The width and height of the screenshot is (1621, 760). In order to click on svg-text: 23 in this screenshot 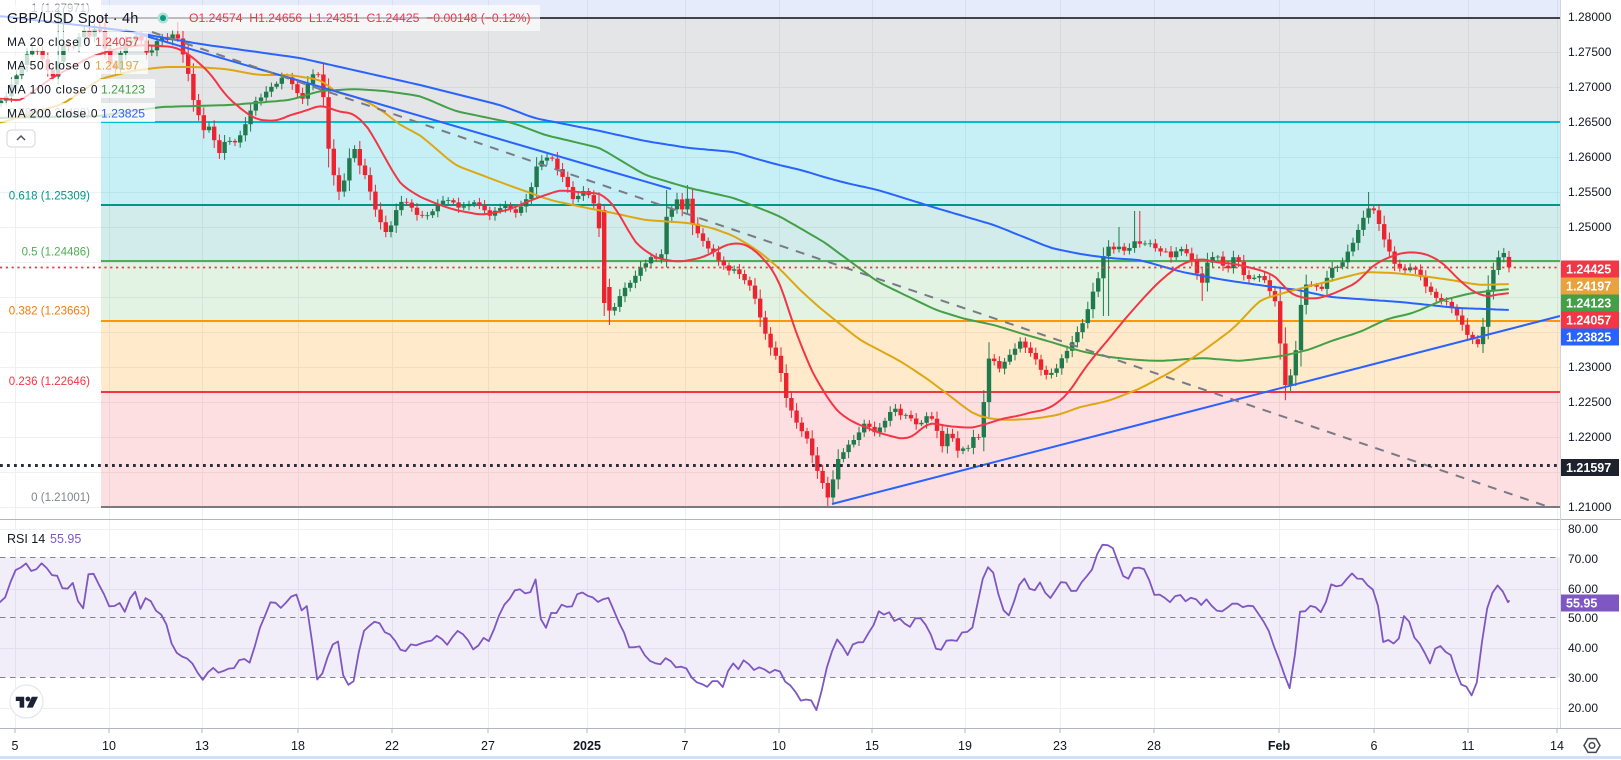, I will do `click(1060, 746)`.